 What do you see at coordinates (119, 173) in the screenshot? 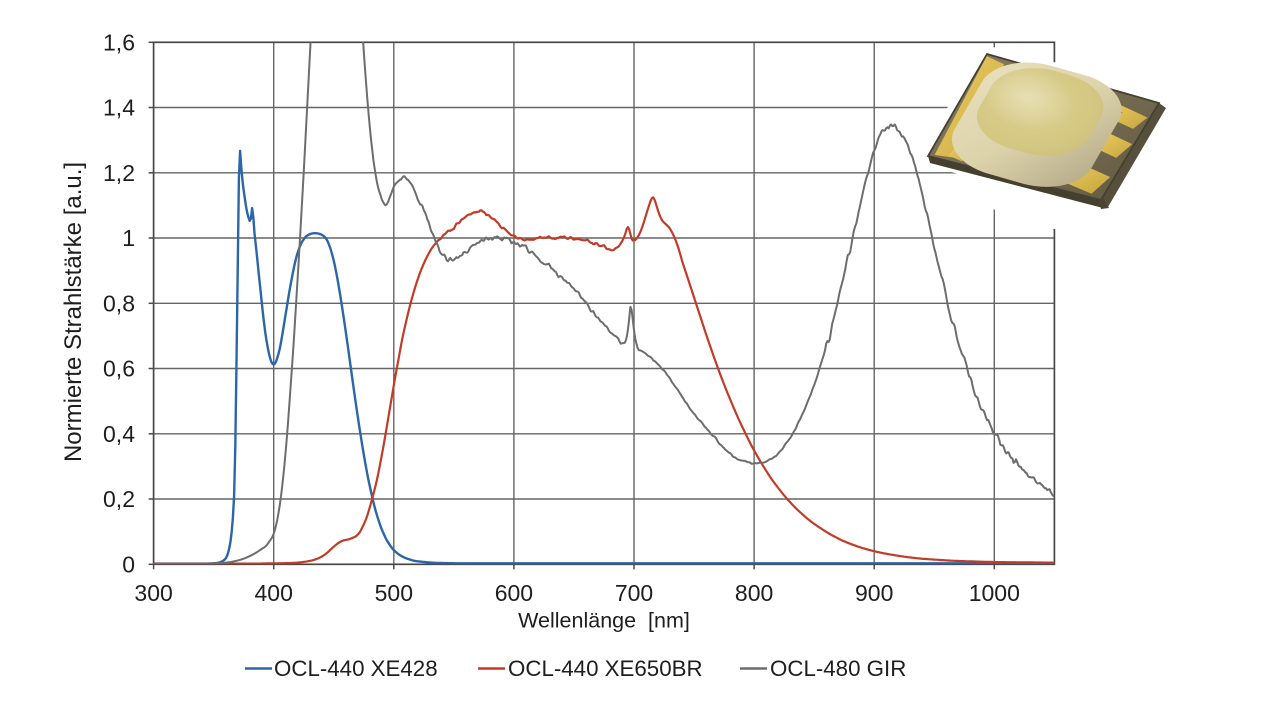
I see `svg-text: 1,2` at bounding box center [119, 173].